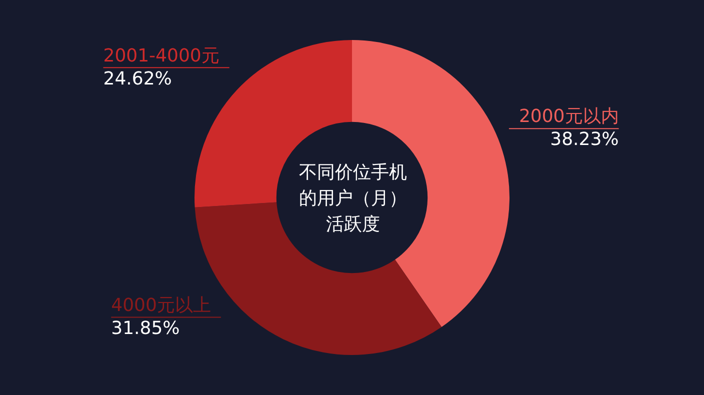  I want to click on slice-label: 4000元以上, so click(161, 305).